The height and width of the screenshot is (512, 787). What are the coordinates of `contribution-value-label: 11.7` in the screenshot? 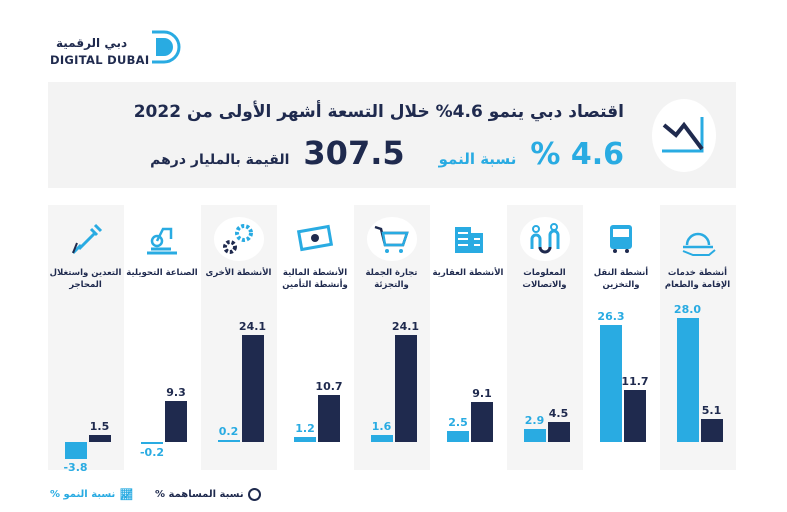 It's located at (635, 382).